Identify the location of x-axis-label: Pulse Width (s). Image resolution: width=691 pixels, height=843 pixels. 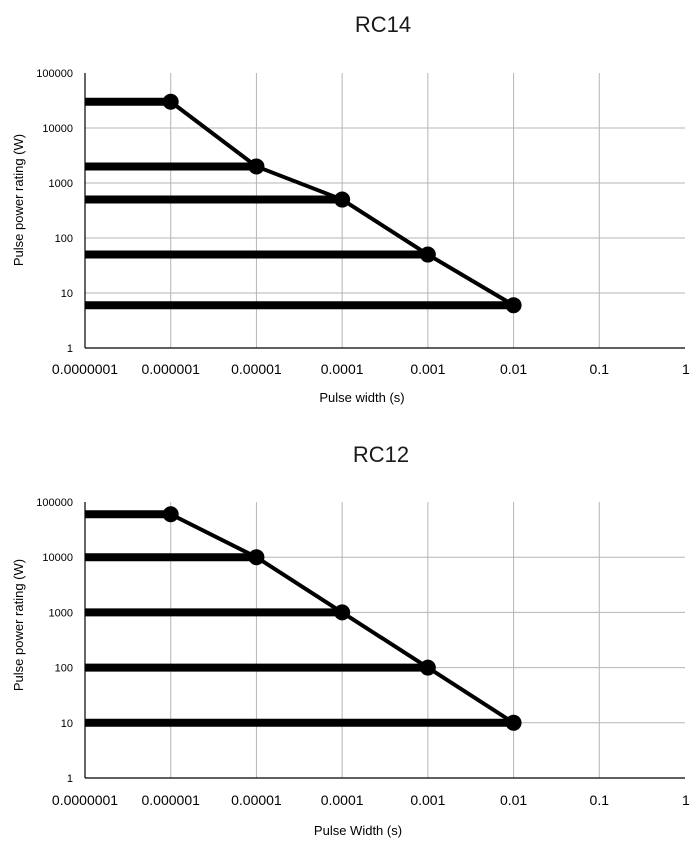
(358, 830).